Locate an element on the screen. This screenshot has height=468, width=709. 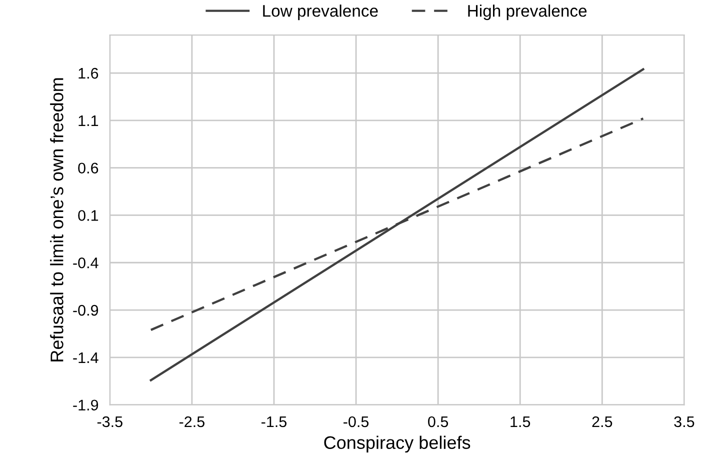
x-tick-label: -0.5 is located at coordinates (356, 422).